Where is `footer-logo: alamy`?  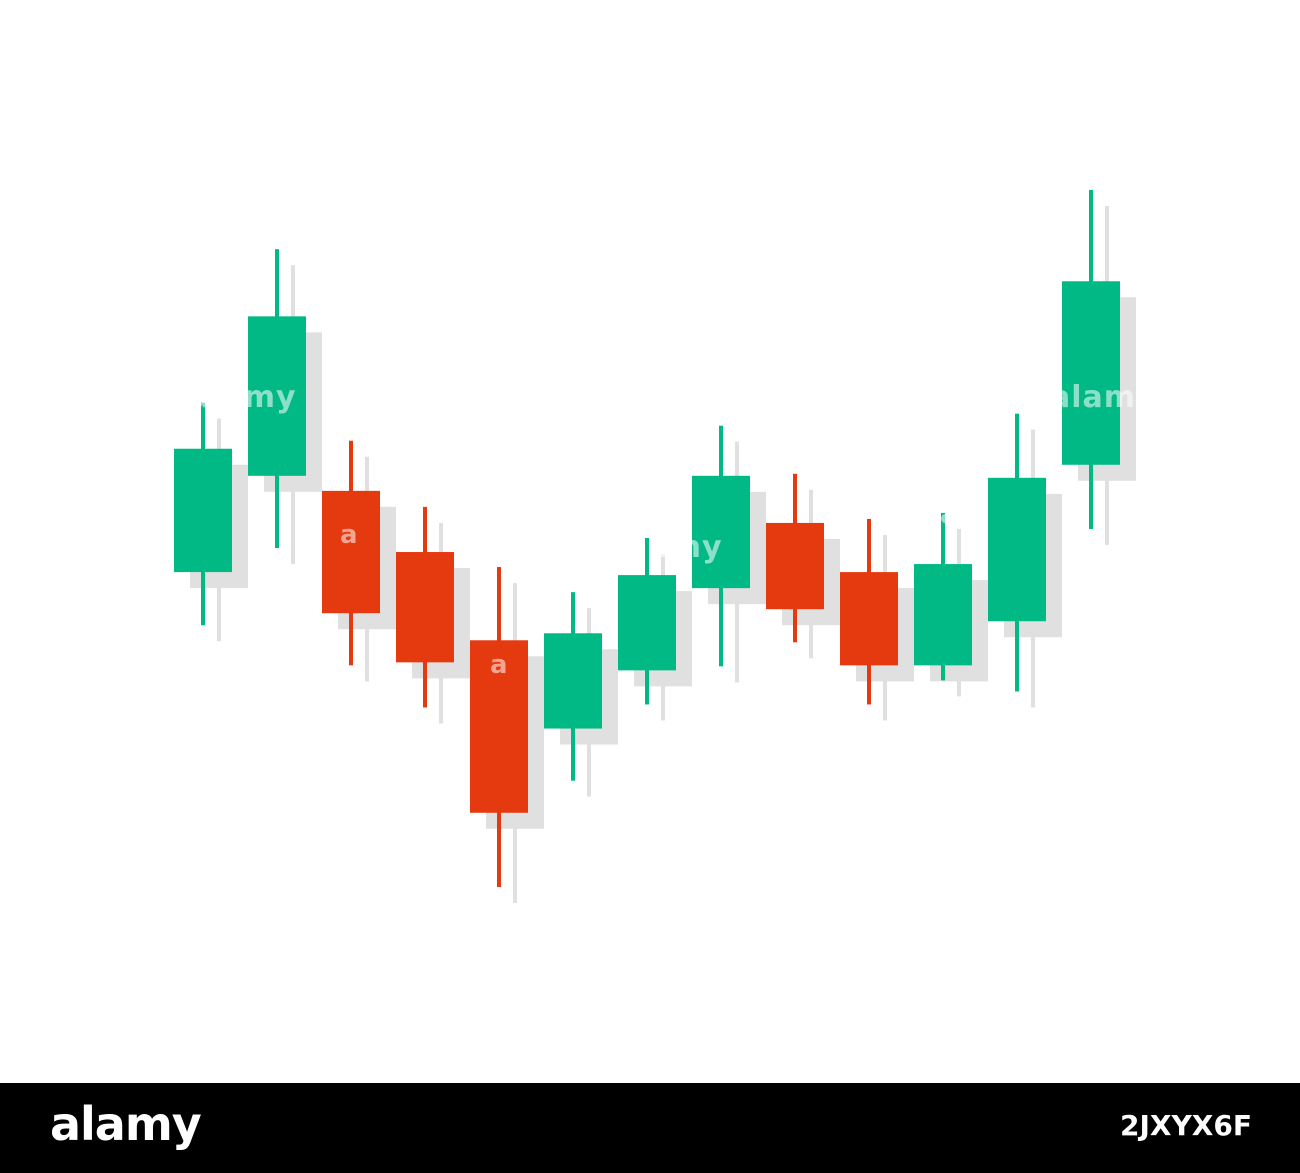
footer-logo: alamy is located at coordinates (126, 1124).